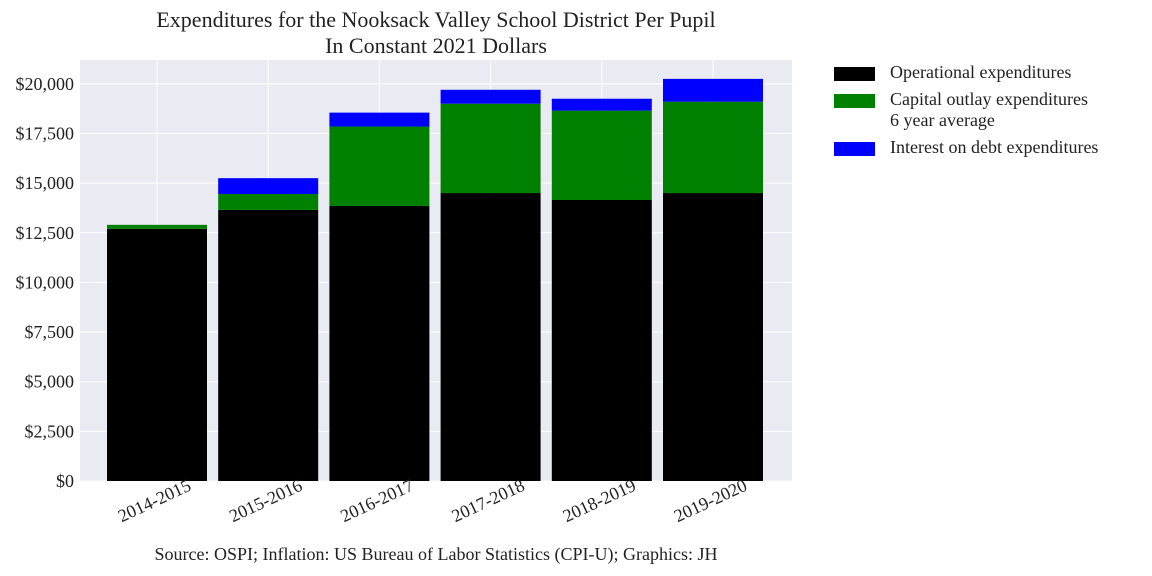 This screenshot has height=576, width=1152. What do you see at coordinates (994, 147) in the screenshot?
I see `legend-label: Interest on debt expenditures` at bounding box center [994, 147].